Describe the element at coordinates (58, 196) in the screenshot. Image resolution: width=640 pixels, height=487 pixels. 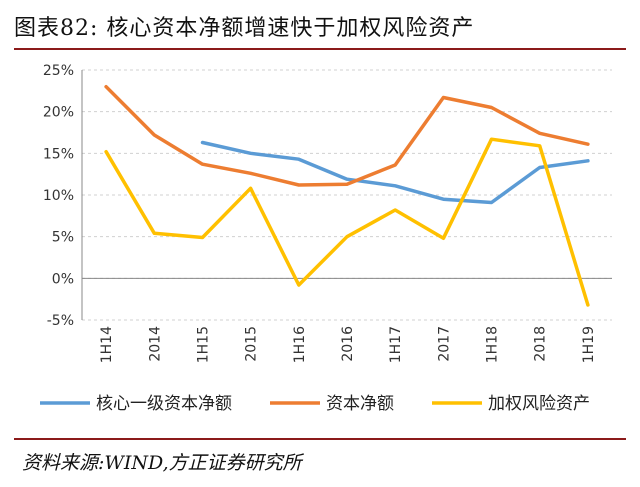
I see `y-tick-label: 10%` at that location.